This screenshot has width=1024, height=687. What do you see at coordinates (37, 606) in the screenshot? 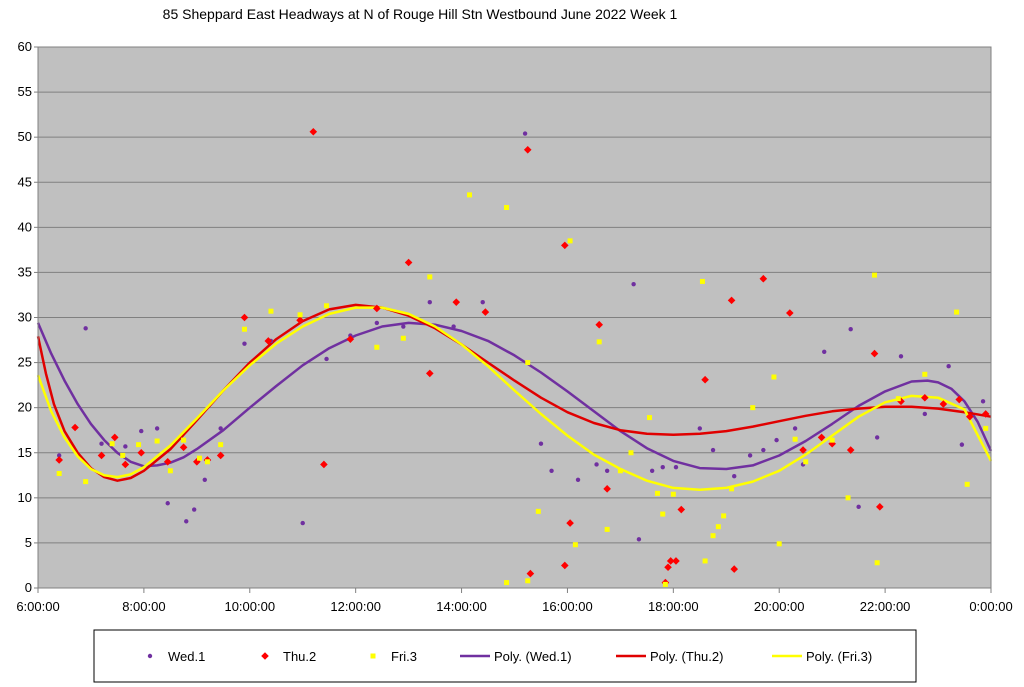
I see `x-tick-label: 6:00:00` at bounding box center [37, 606].